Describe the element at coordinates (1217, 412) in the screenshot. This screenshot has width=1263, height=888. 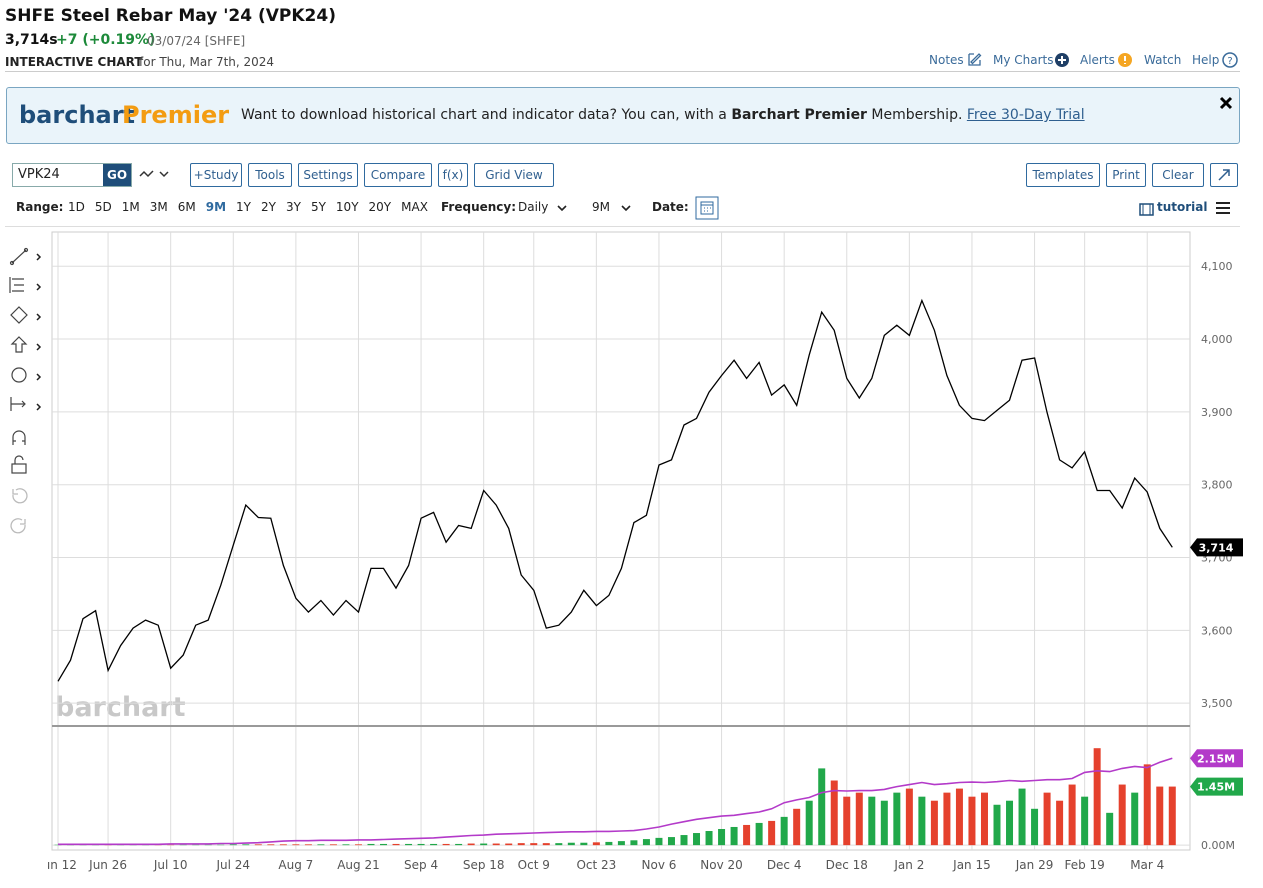
I see `y-tick-label: 3,900` at that location.